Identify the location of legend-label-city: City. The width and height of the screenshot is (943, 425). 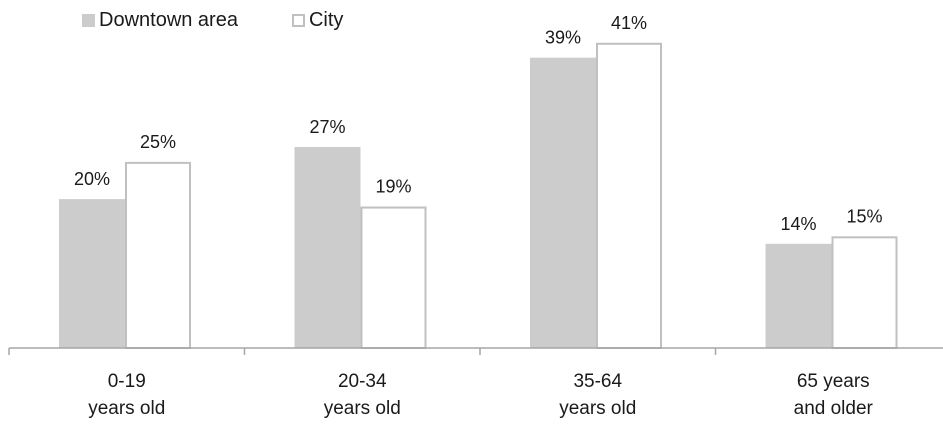
(326, 20).